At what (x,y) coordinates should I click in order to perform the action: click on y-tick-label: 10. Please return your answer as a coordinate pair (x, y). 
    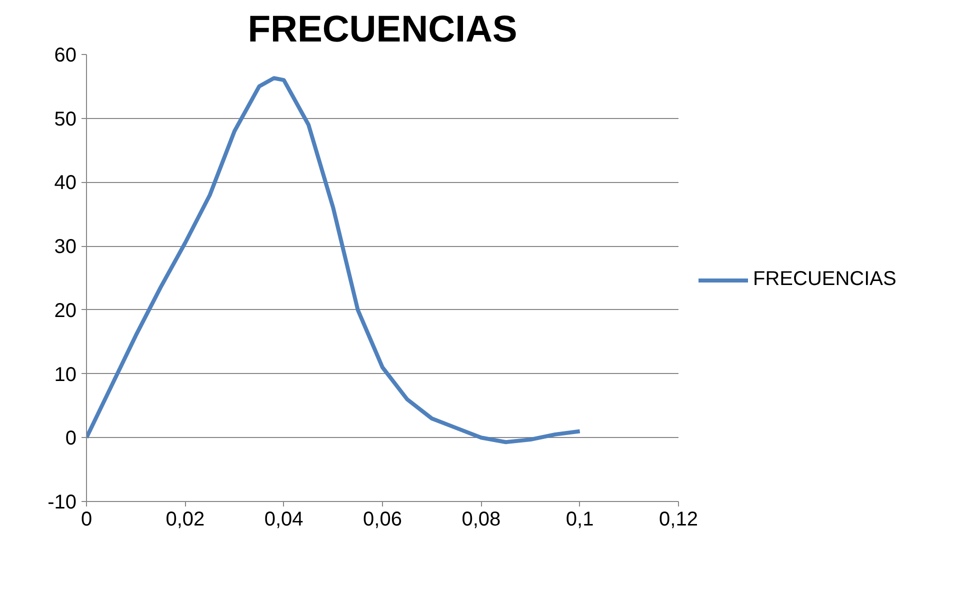
    Looking at the image, I should click on (65, 375).